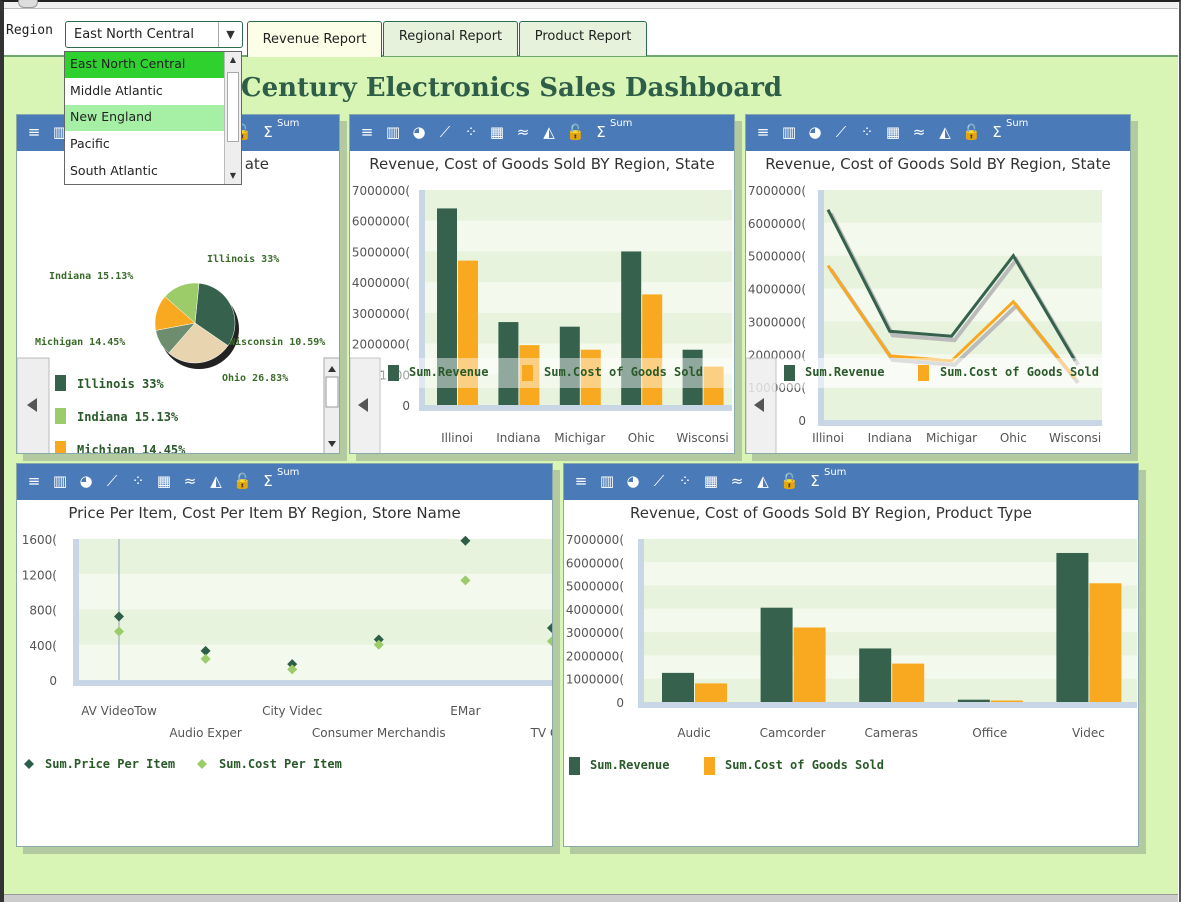  I want to click on scroll-up-icon, so click(332, 369).